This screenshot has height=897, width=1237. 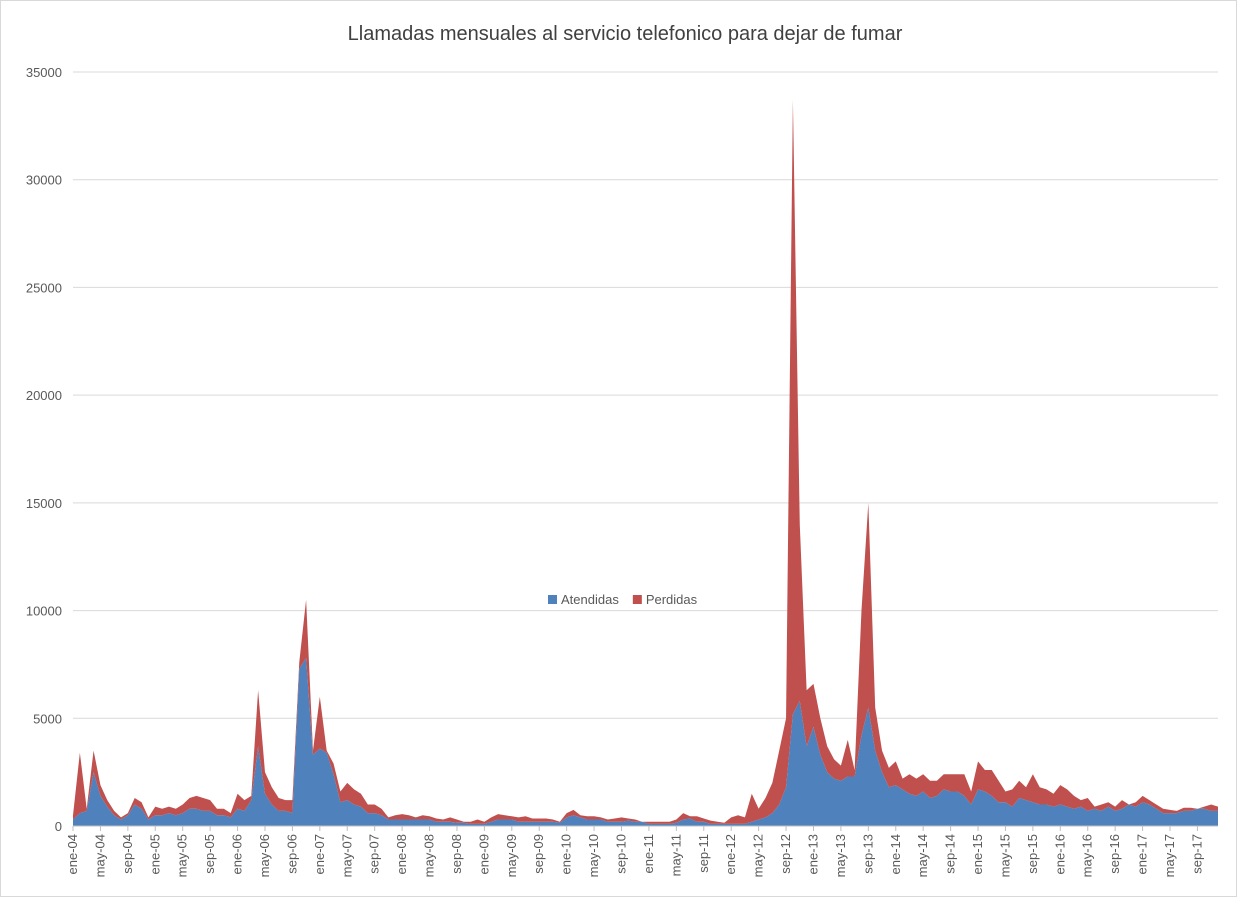 I want to click on legend-label: Atendidas, so click(x=590, y=599).